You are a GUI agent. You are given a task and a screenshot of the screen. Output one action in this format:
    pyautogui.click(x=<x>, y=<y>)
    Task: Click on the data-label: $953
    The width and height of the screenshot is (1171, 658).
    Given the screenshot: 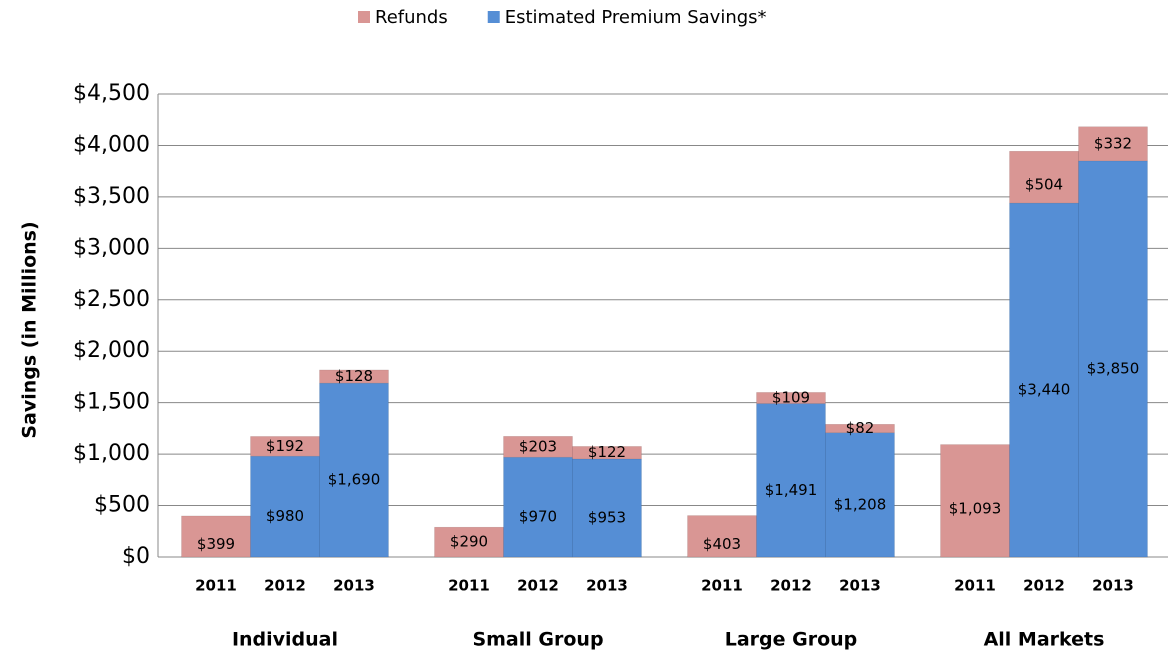 What is the action you would take?
    pyautogui.click(x=607, y=517)
    